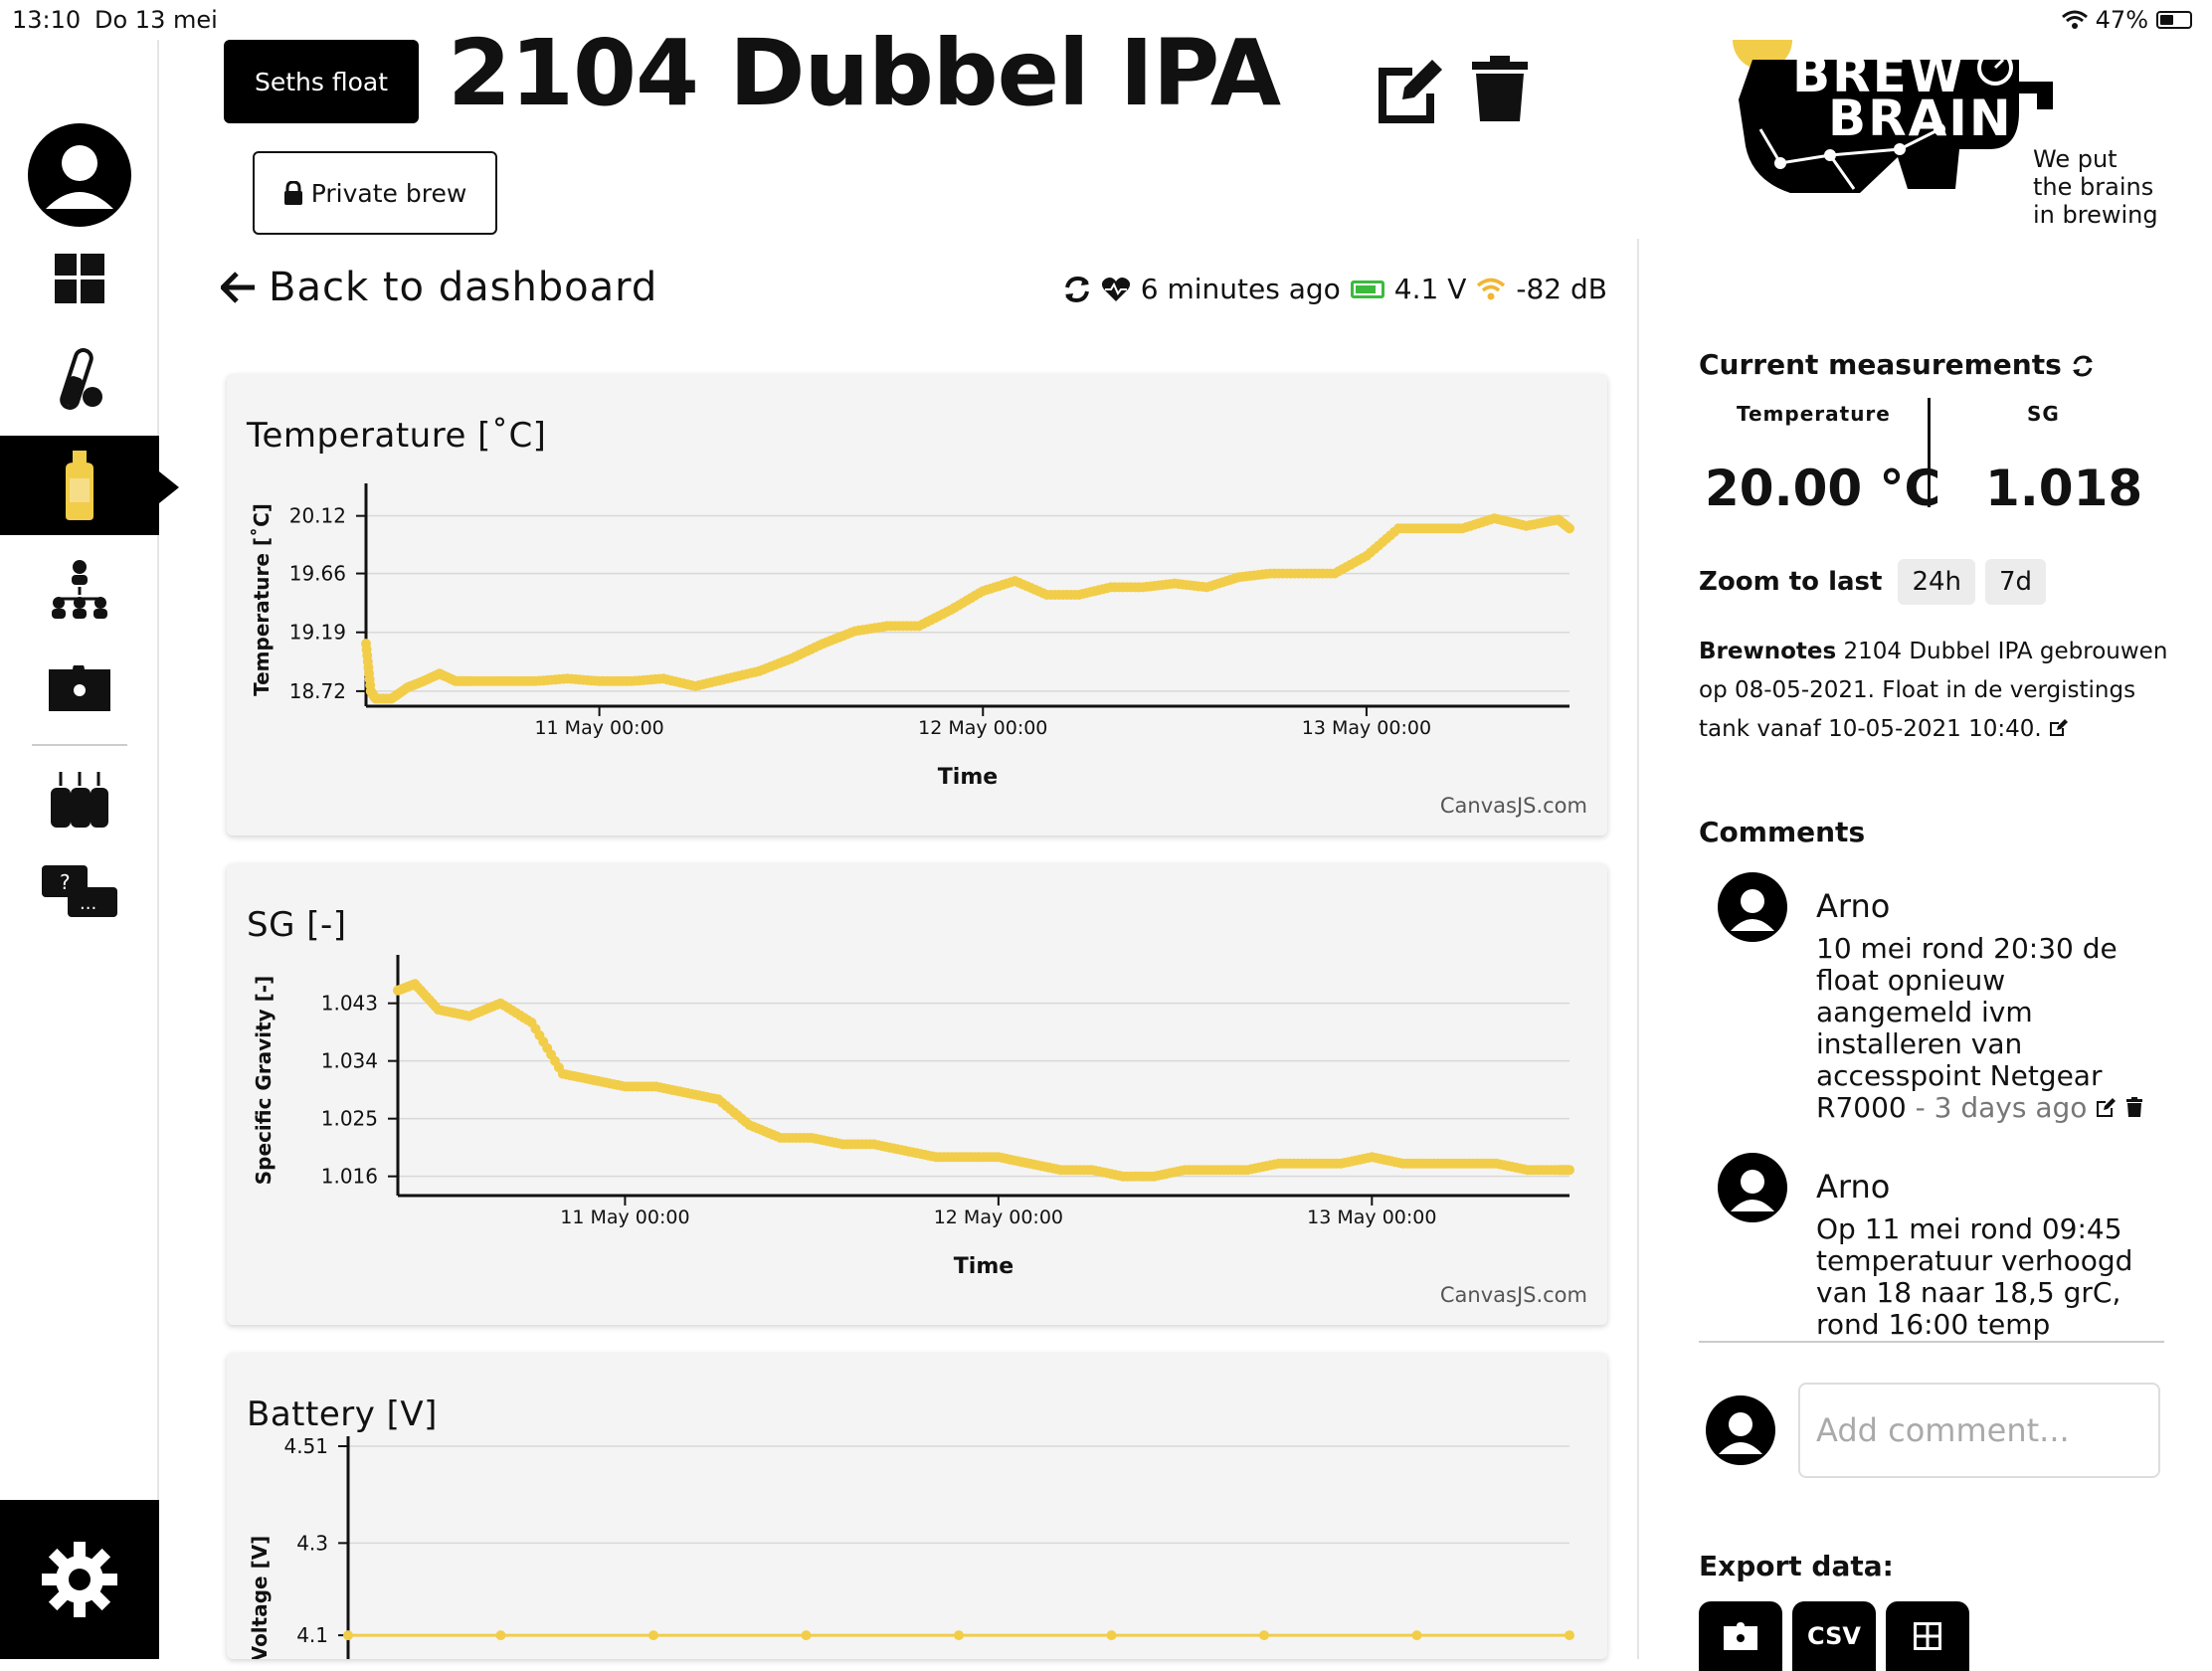 This screenshot has width=2212, height=1671. Describe the element at coordinates (156, 20) in the screenshot. I see `date: Do 13 mei` at that location.